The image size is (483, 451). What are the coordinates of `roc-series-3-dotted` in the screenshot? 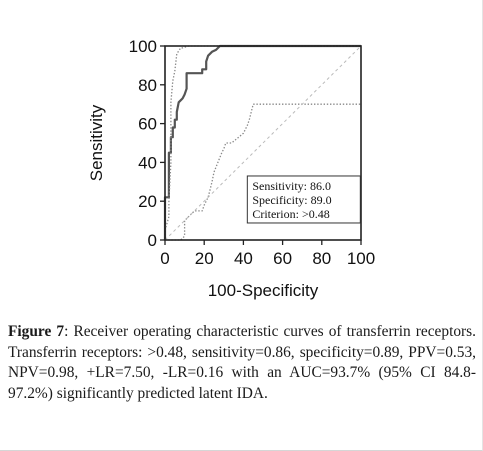 It's located at (263, 172).